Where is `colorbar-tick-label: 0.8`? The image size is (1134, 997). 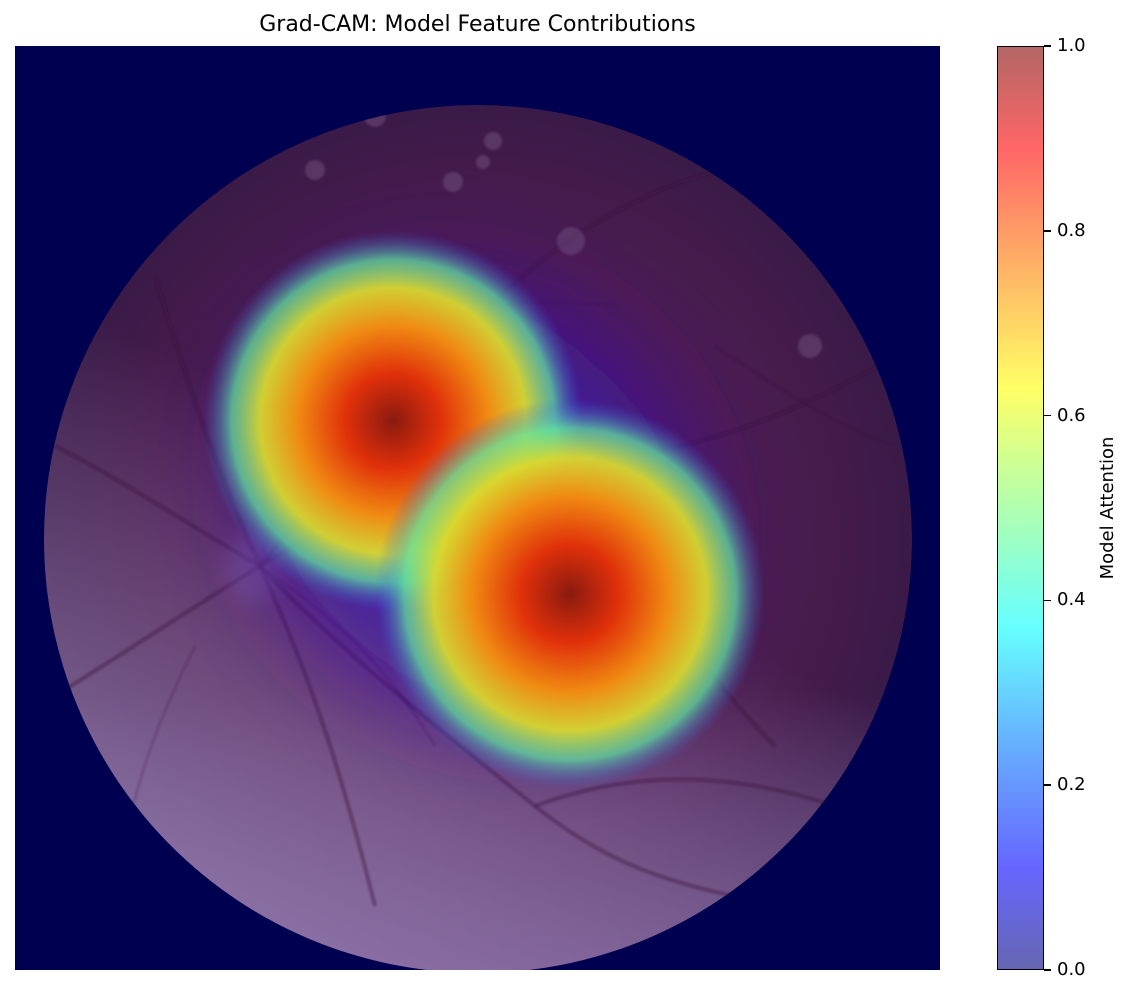
colorbar-tick-label: 0.8 is located at coordinates (1071, 230).